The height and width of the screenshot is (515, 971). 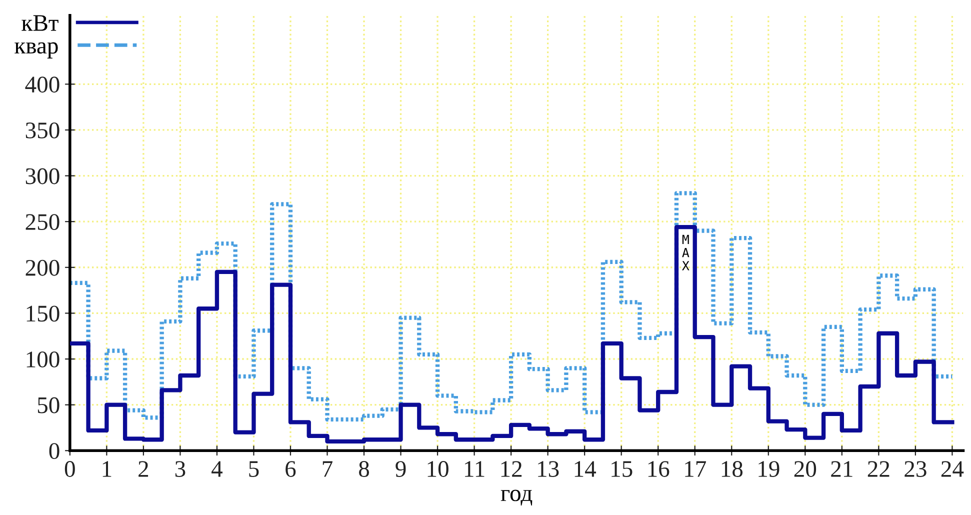 I want to click on x-tick-label: 10, so click(x=438, y=469).